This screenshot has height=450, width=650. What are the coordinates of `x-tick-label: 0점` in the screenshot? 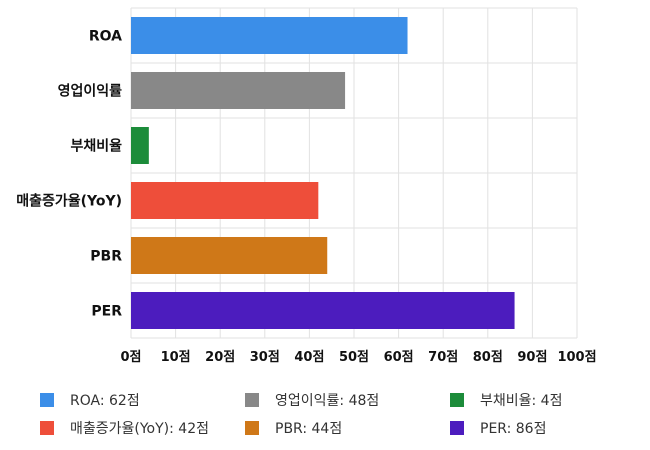 It's located at (130, 357).